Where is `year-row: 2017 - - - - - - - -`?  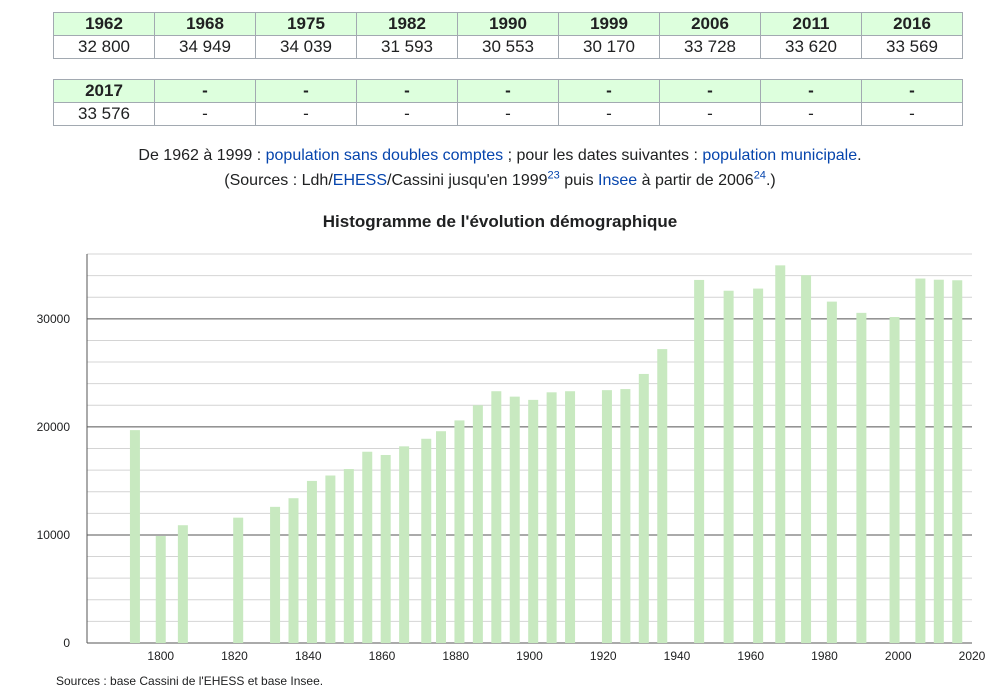
year-row: 2017 - - - - - - - - is located at coordinates (508, 91).